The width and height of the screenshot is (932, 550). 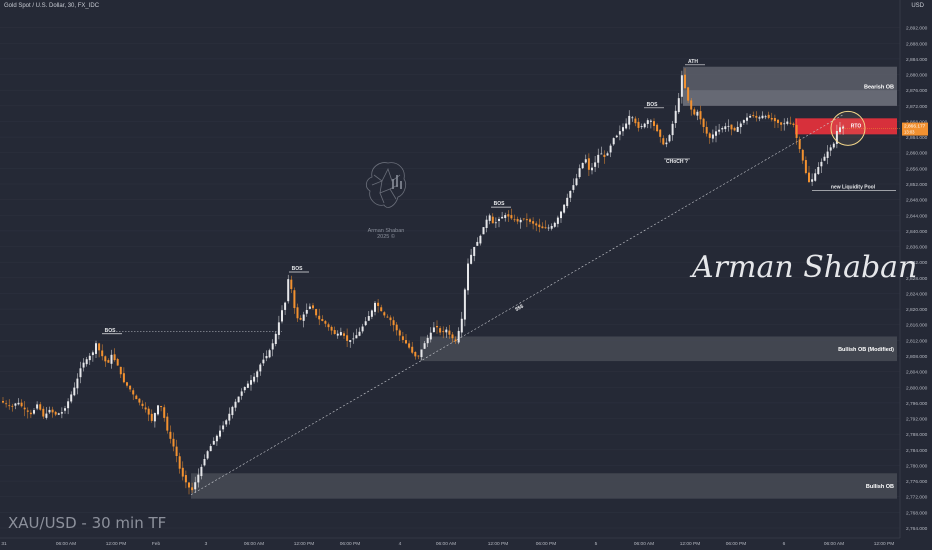 I want to click on zone-label: Bullish OB (Modified), so click(x=866, y=350).